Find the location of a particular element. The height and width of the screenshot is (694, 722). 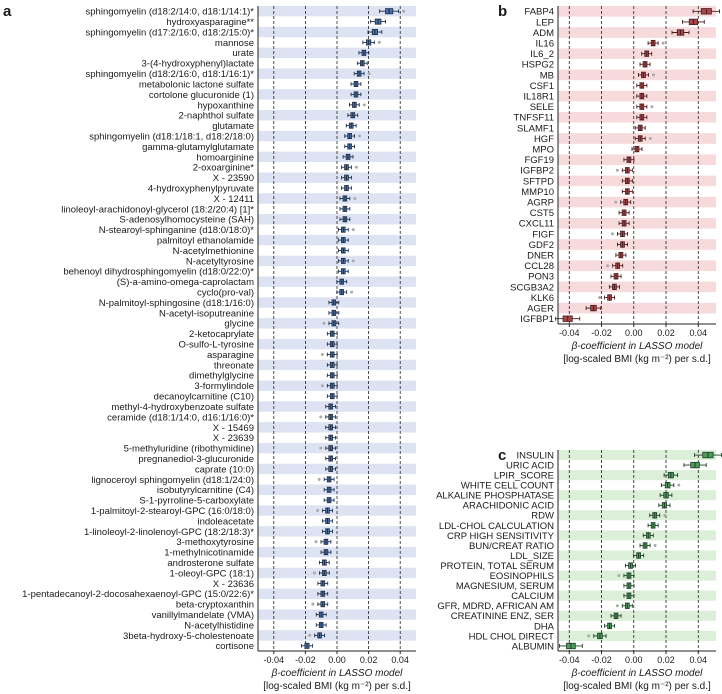

y-tick-label: LEP is located at coordinates (545, 22).